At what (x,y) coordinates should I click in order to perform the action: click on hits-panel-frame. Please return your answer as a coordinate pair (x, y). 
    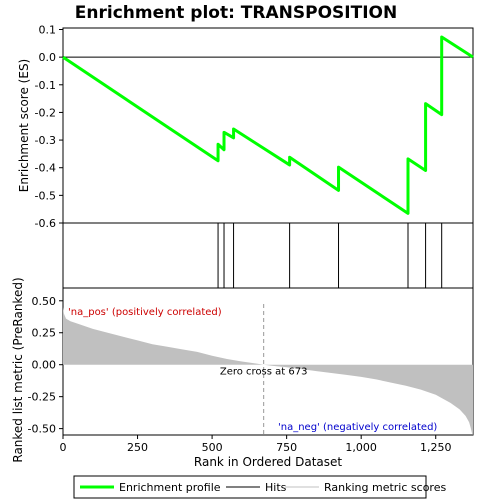
    Looking at the image, I should click on (268, 255).